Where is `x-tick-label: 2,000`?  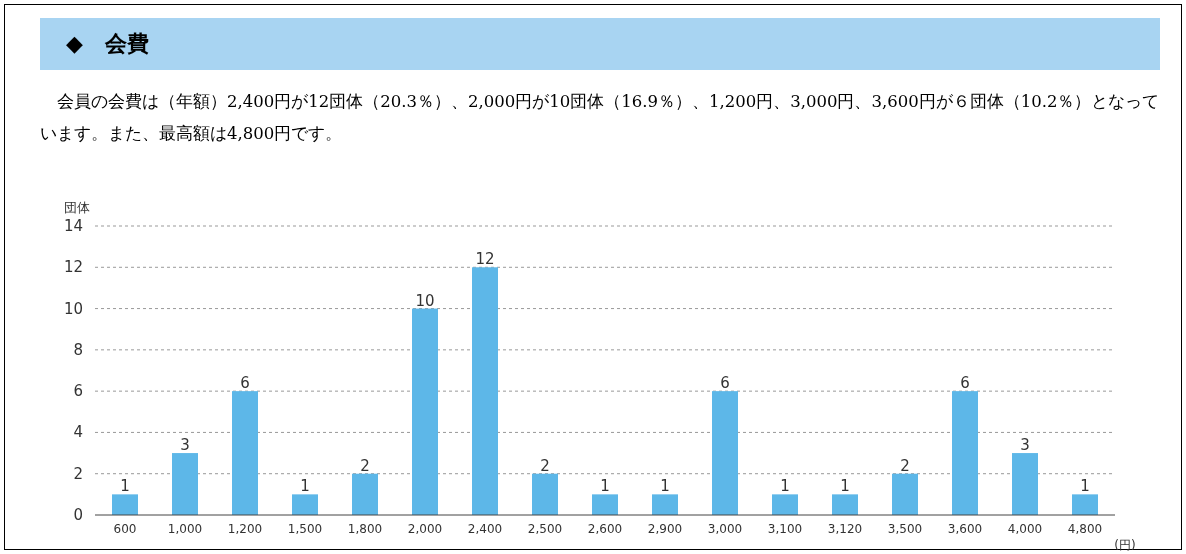 x-tick-label: 2,000 is located at coordinates (425, 529).